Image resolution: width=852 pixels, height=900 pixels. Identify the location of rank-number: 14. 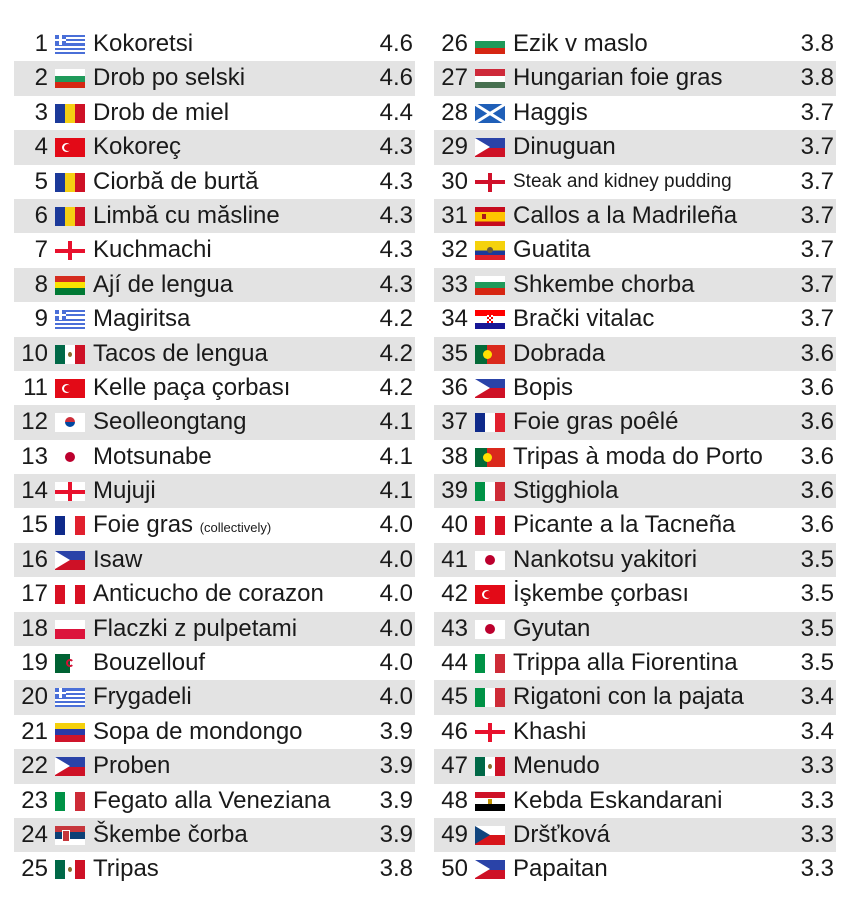
(34, 491).